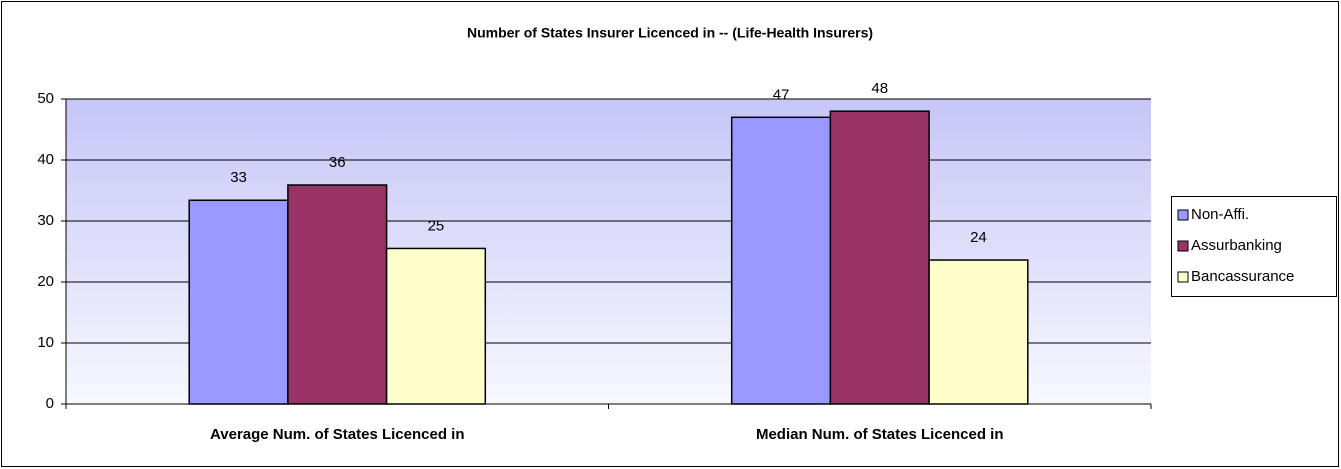 The height and width of the screenshot is (469, 1341). What do you see at coordinates (880, 434) in the screenshot?
I see `x-tick-label: Median Num. of States Licenced in` at bounding box center [880, 434].